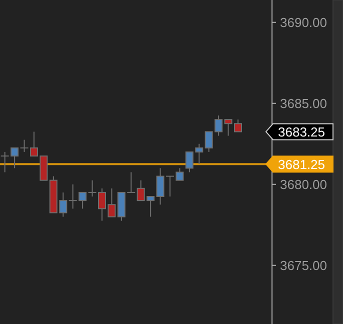  Describe the element at coordinates (301, 132) in the screenshot. I see `text: 3683.25` at that location.